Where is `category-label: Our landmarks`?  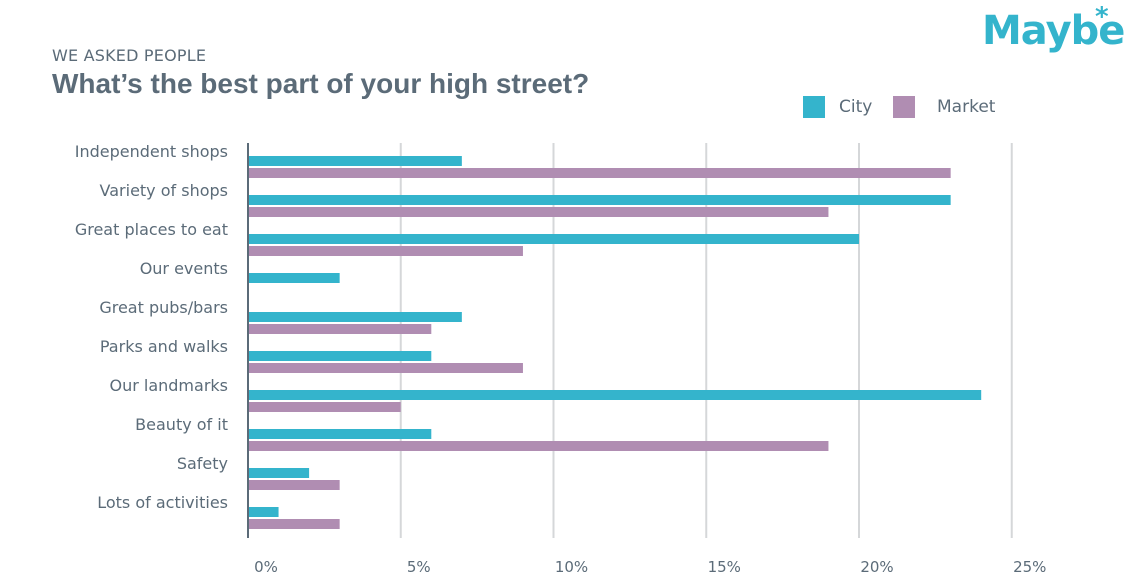 category-label: Our landmarks is located at coordinates (168, 385).